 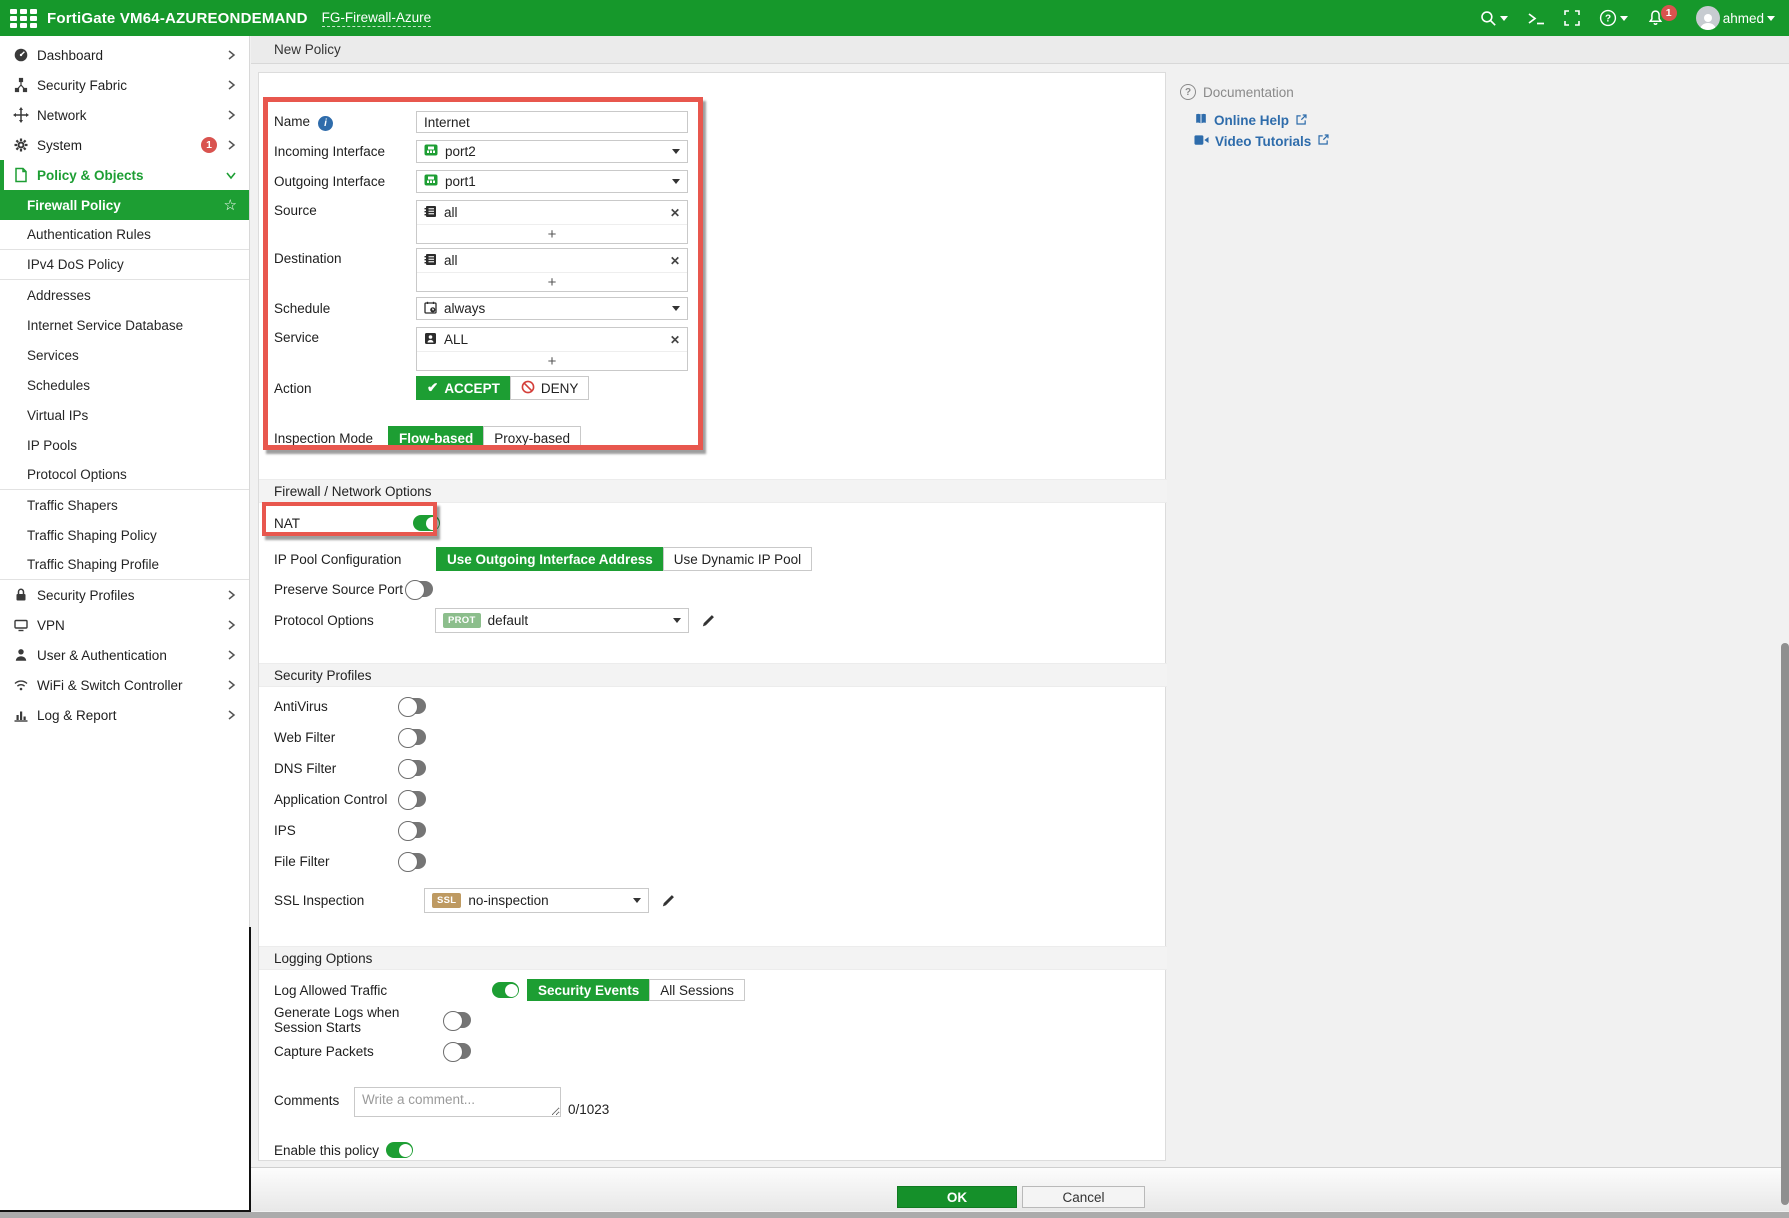 I want to click on antivirus-toggle, so click(x=412, y=707).